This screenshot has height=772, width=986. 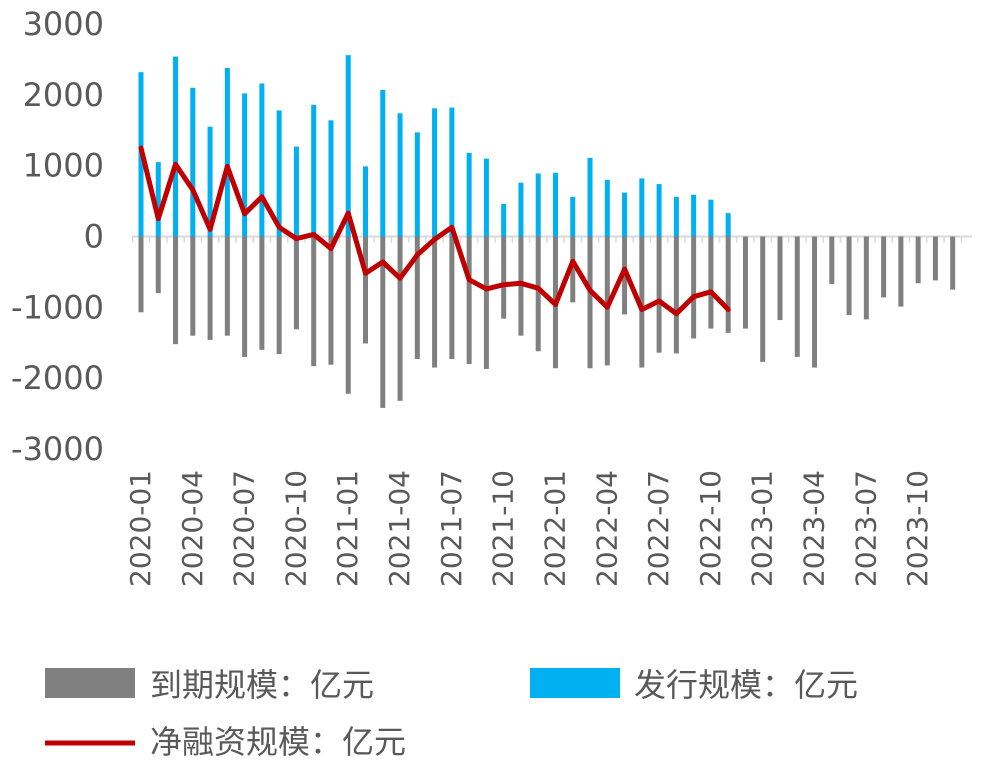 I want to click on issuance-bars, so click(x=434, y=146).